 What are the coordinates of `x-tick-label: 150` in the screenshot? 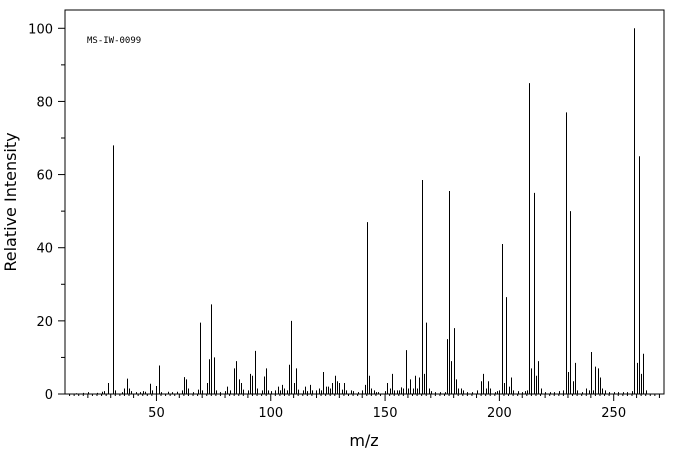 It's located at (385, 413).